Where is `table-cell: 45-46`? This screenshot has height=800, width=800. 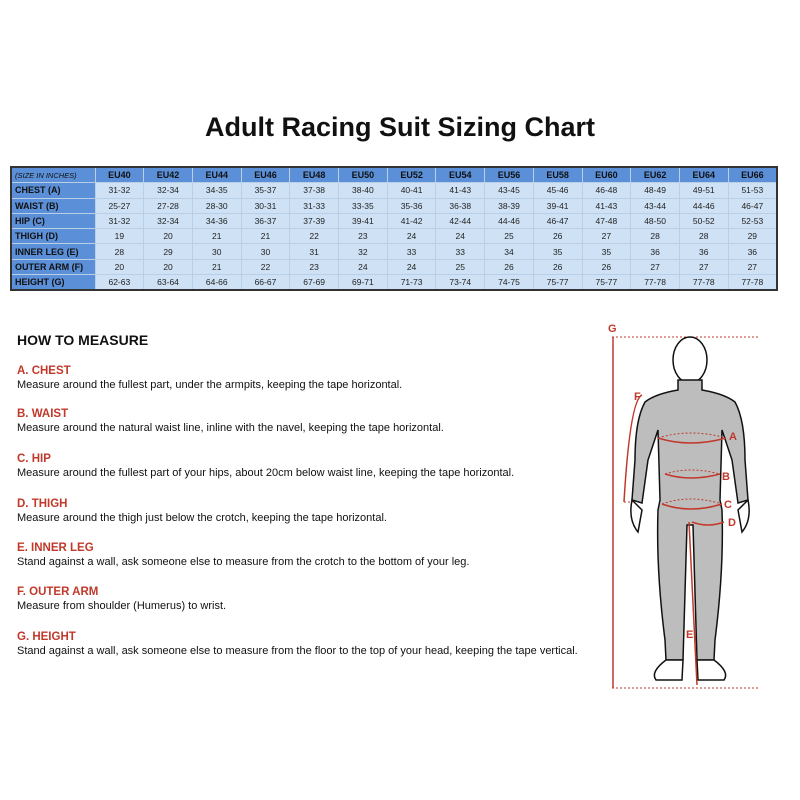 table-cell: 45-46 is located at coordinates (557, 190).